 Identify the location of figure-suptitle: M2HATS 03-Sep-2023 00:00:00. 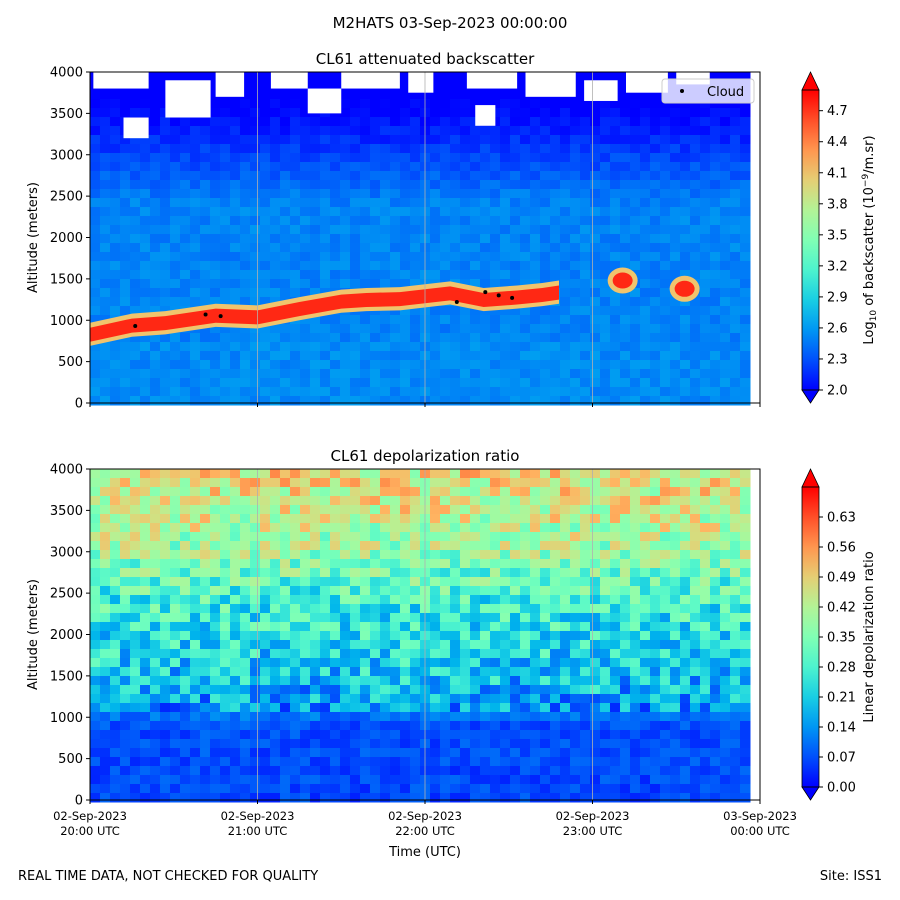
(450, 23).